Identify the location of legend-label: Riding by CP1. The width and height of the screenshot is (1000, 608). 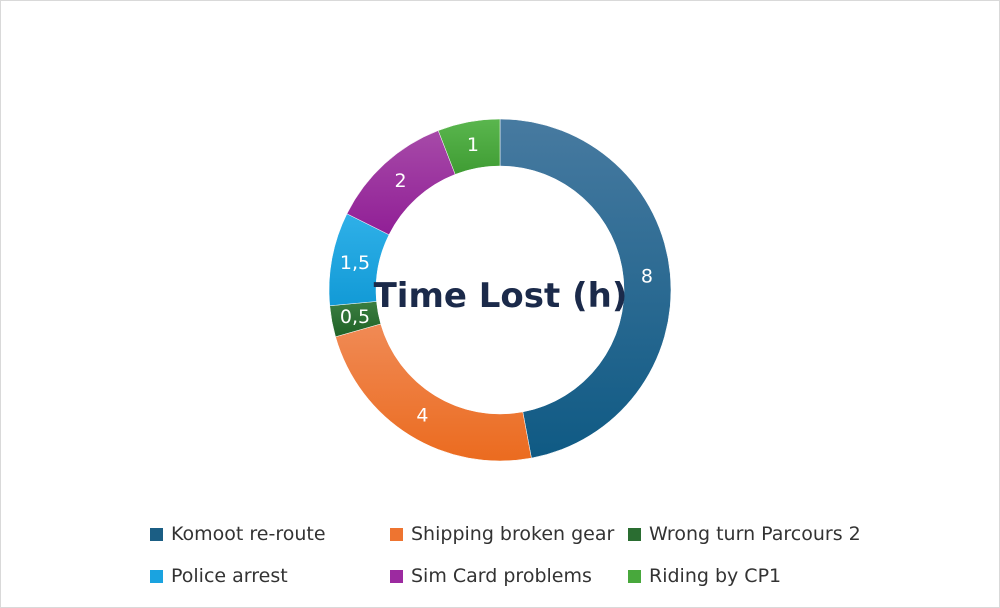
(715, 576).